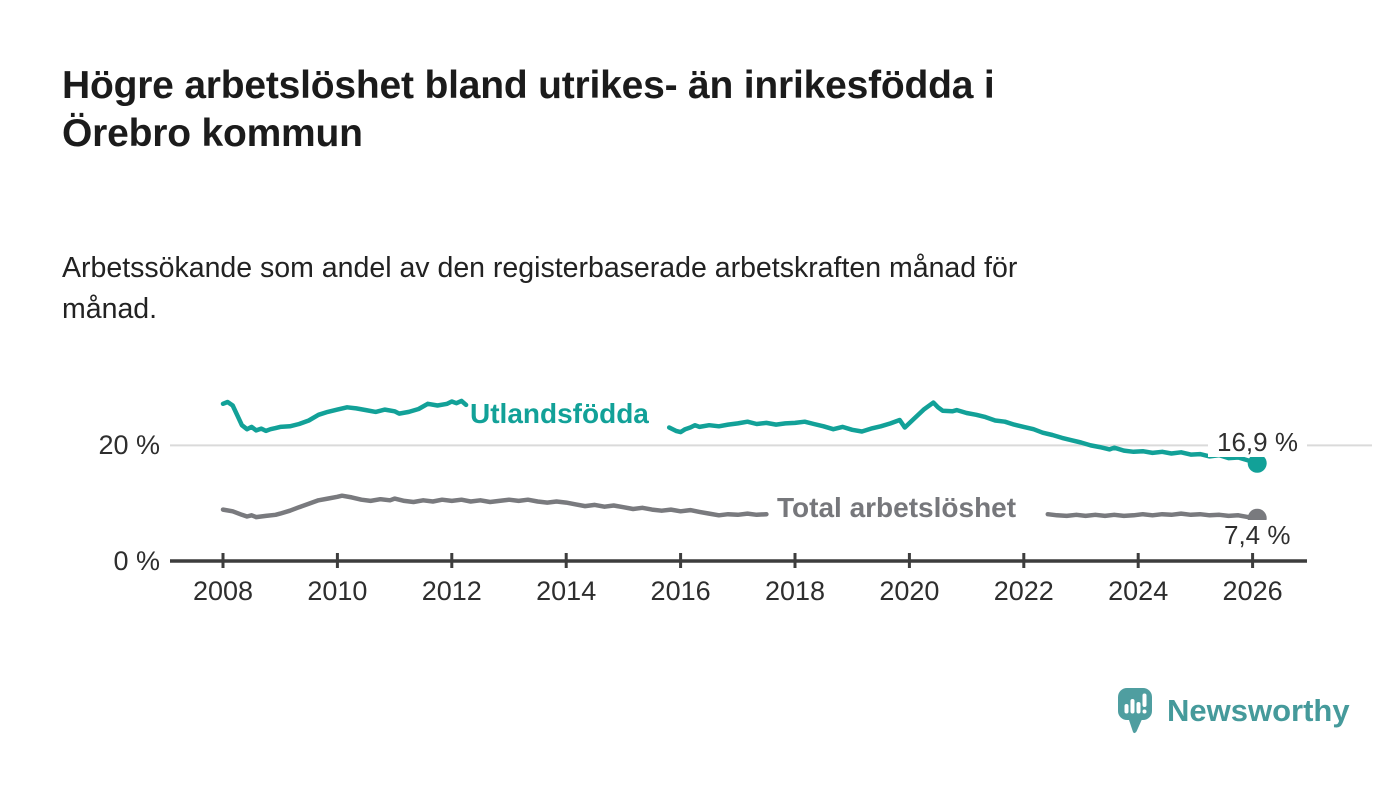 Image resolution: width=1400 pixels, height=794 pixels. What do you see at coordinates (1252, 591) in the screenshot?
I see `x-tick-label-2026: 2026` at bounding box center [1252, 591].